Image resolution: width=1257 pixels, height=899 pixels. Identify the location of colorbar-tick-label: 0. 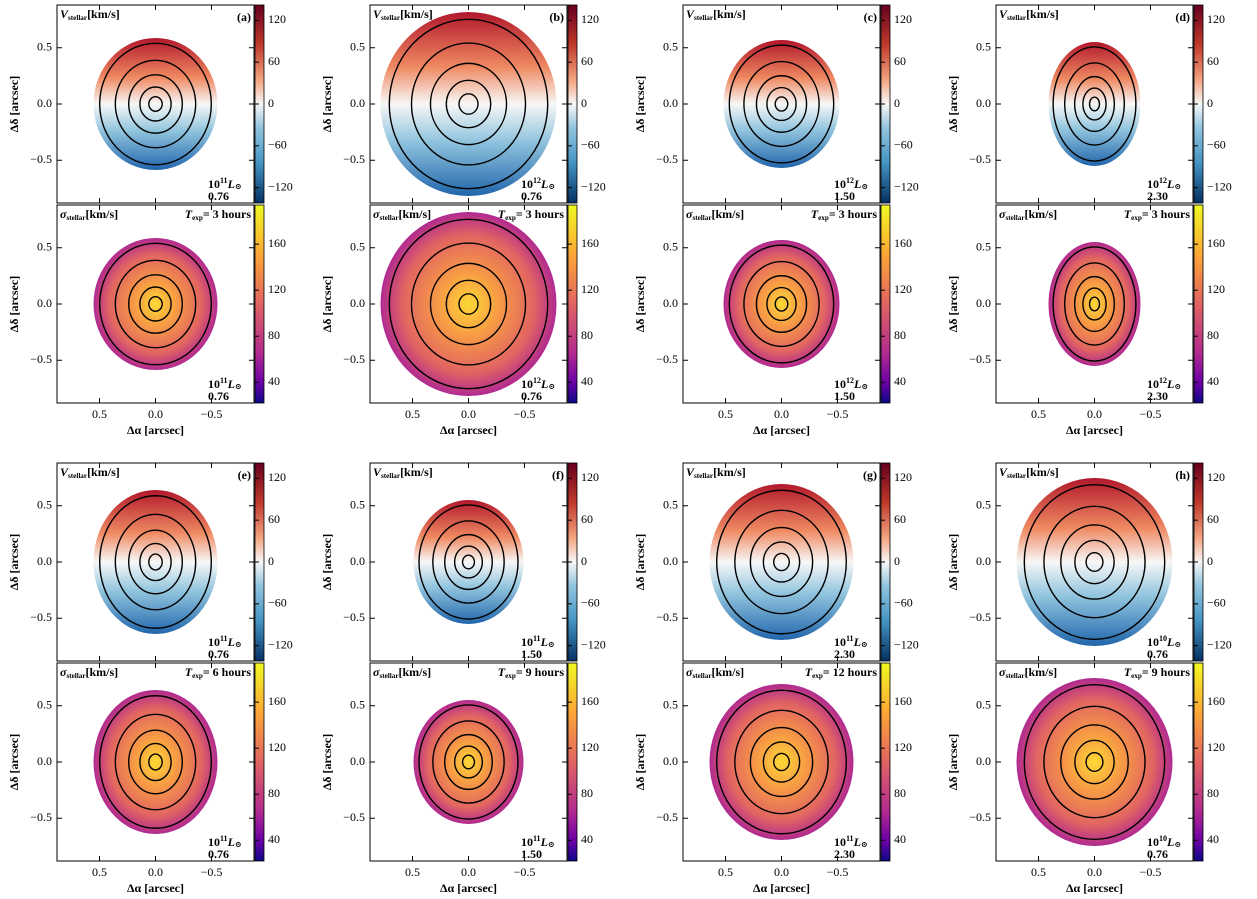
(271, 561).